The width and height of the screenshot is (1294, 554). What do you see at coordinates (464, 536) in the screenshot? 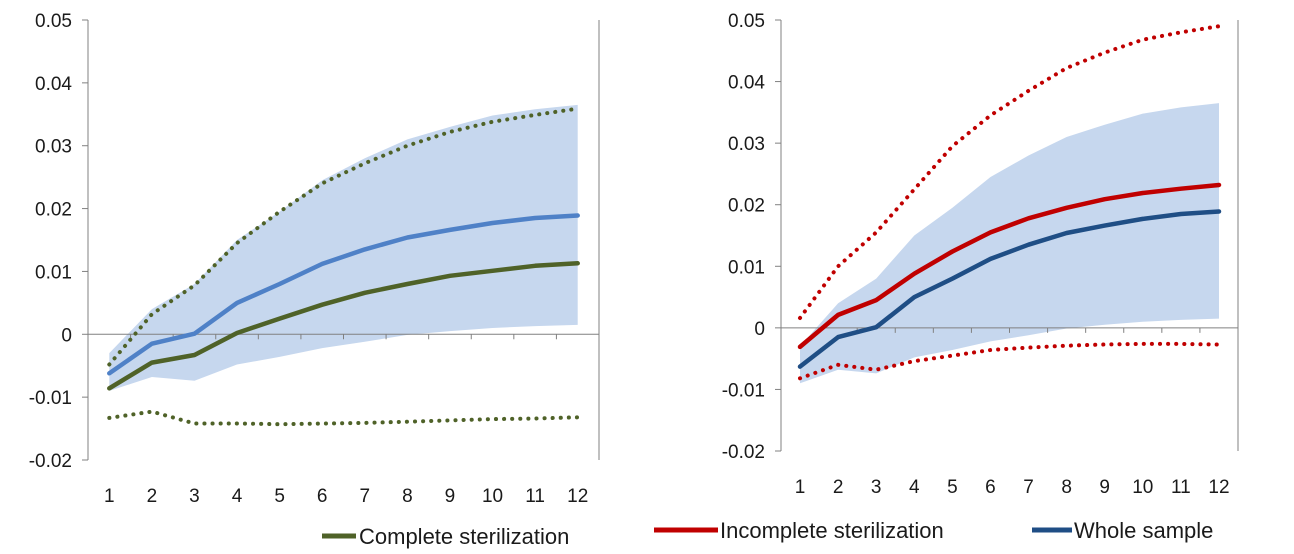
I see `legend-label-complete: Complete sterilization` at bounding box center [464, 536].